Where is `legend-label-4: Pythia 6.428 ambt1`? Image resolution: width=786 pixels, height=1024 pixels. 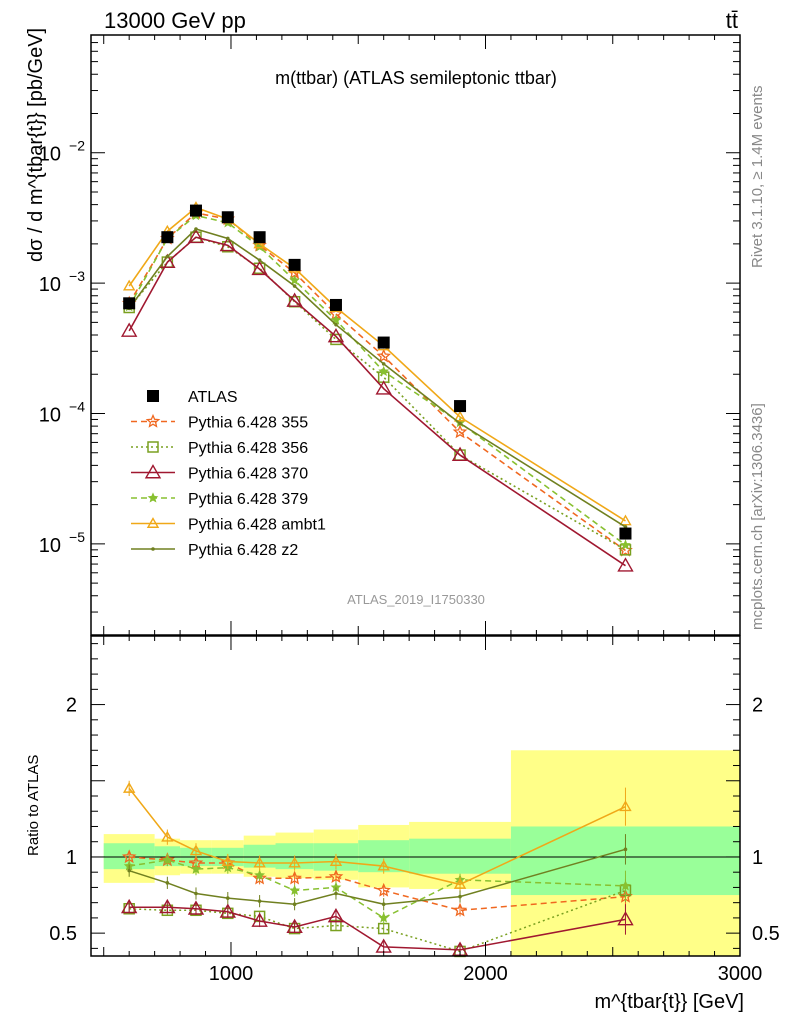
legend-label-4: Pythia 6.428 ambt1 is located at coordinates (257, 525).